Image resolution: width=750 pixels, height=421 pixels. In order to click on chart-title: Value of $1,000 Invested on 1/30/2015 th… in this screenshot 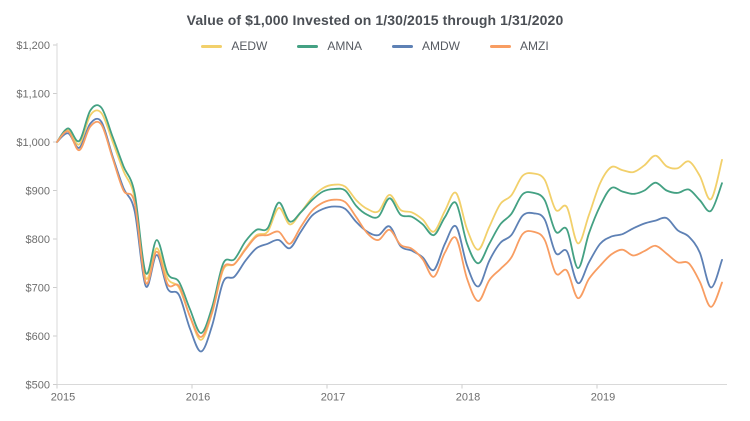, I will do `click(375, 20)`.